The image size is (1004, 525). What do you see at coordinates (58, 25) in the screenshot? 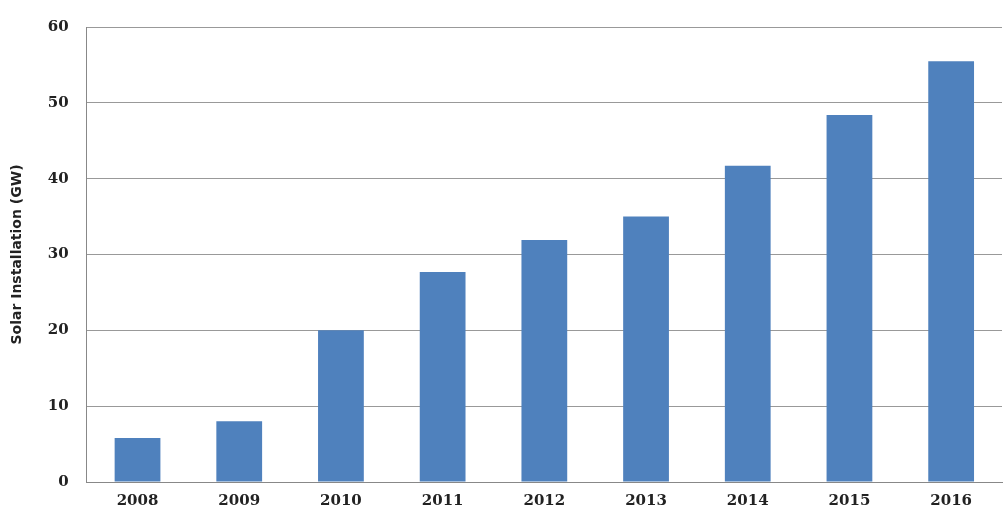
I see `y-tick-label: 60` at bounding box center [58, 25].